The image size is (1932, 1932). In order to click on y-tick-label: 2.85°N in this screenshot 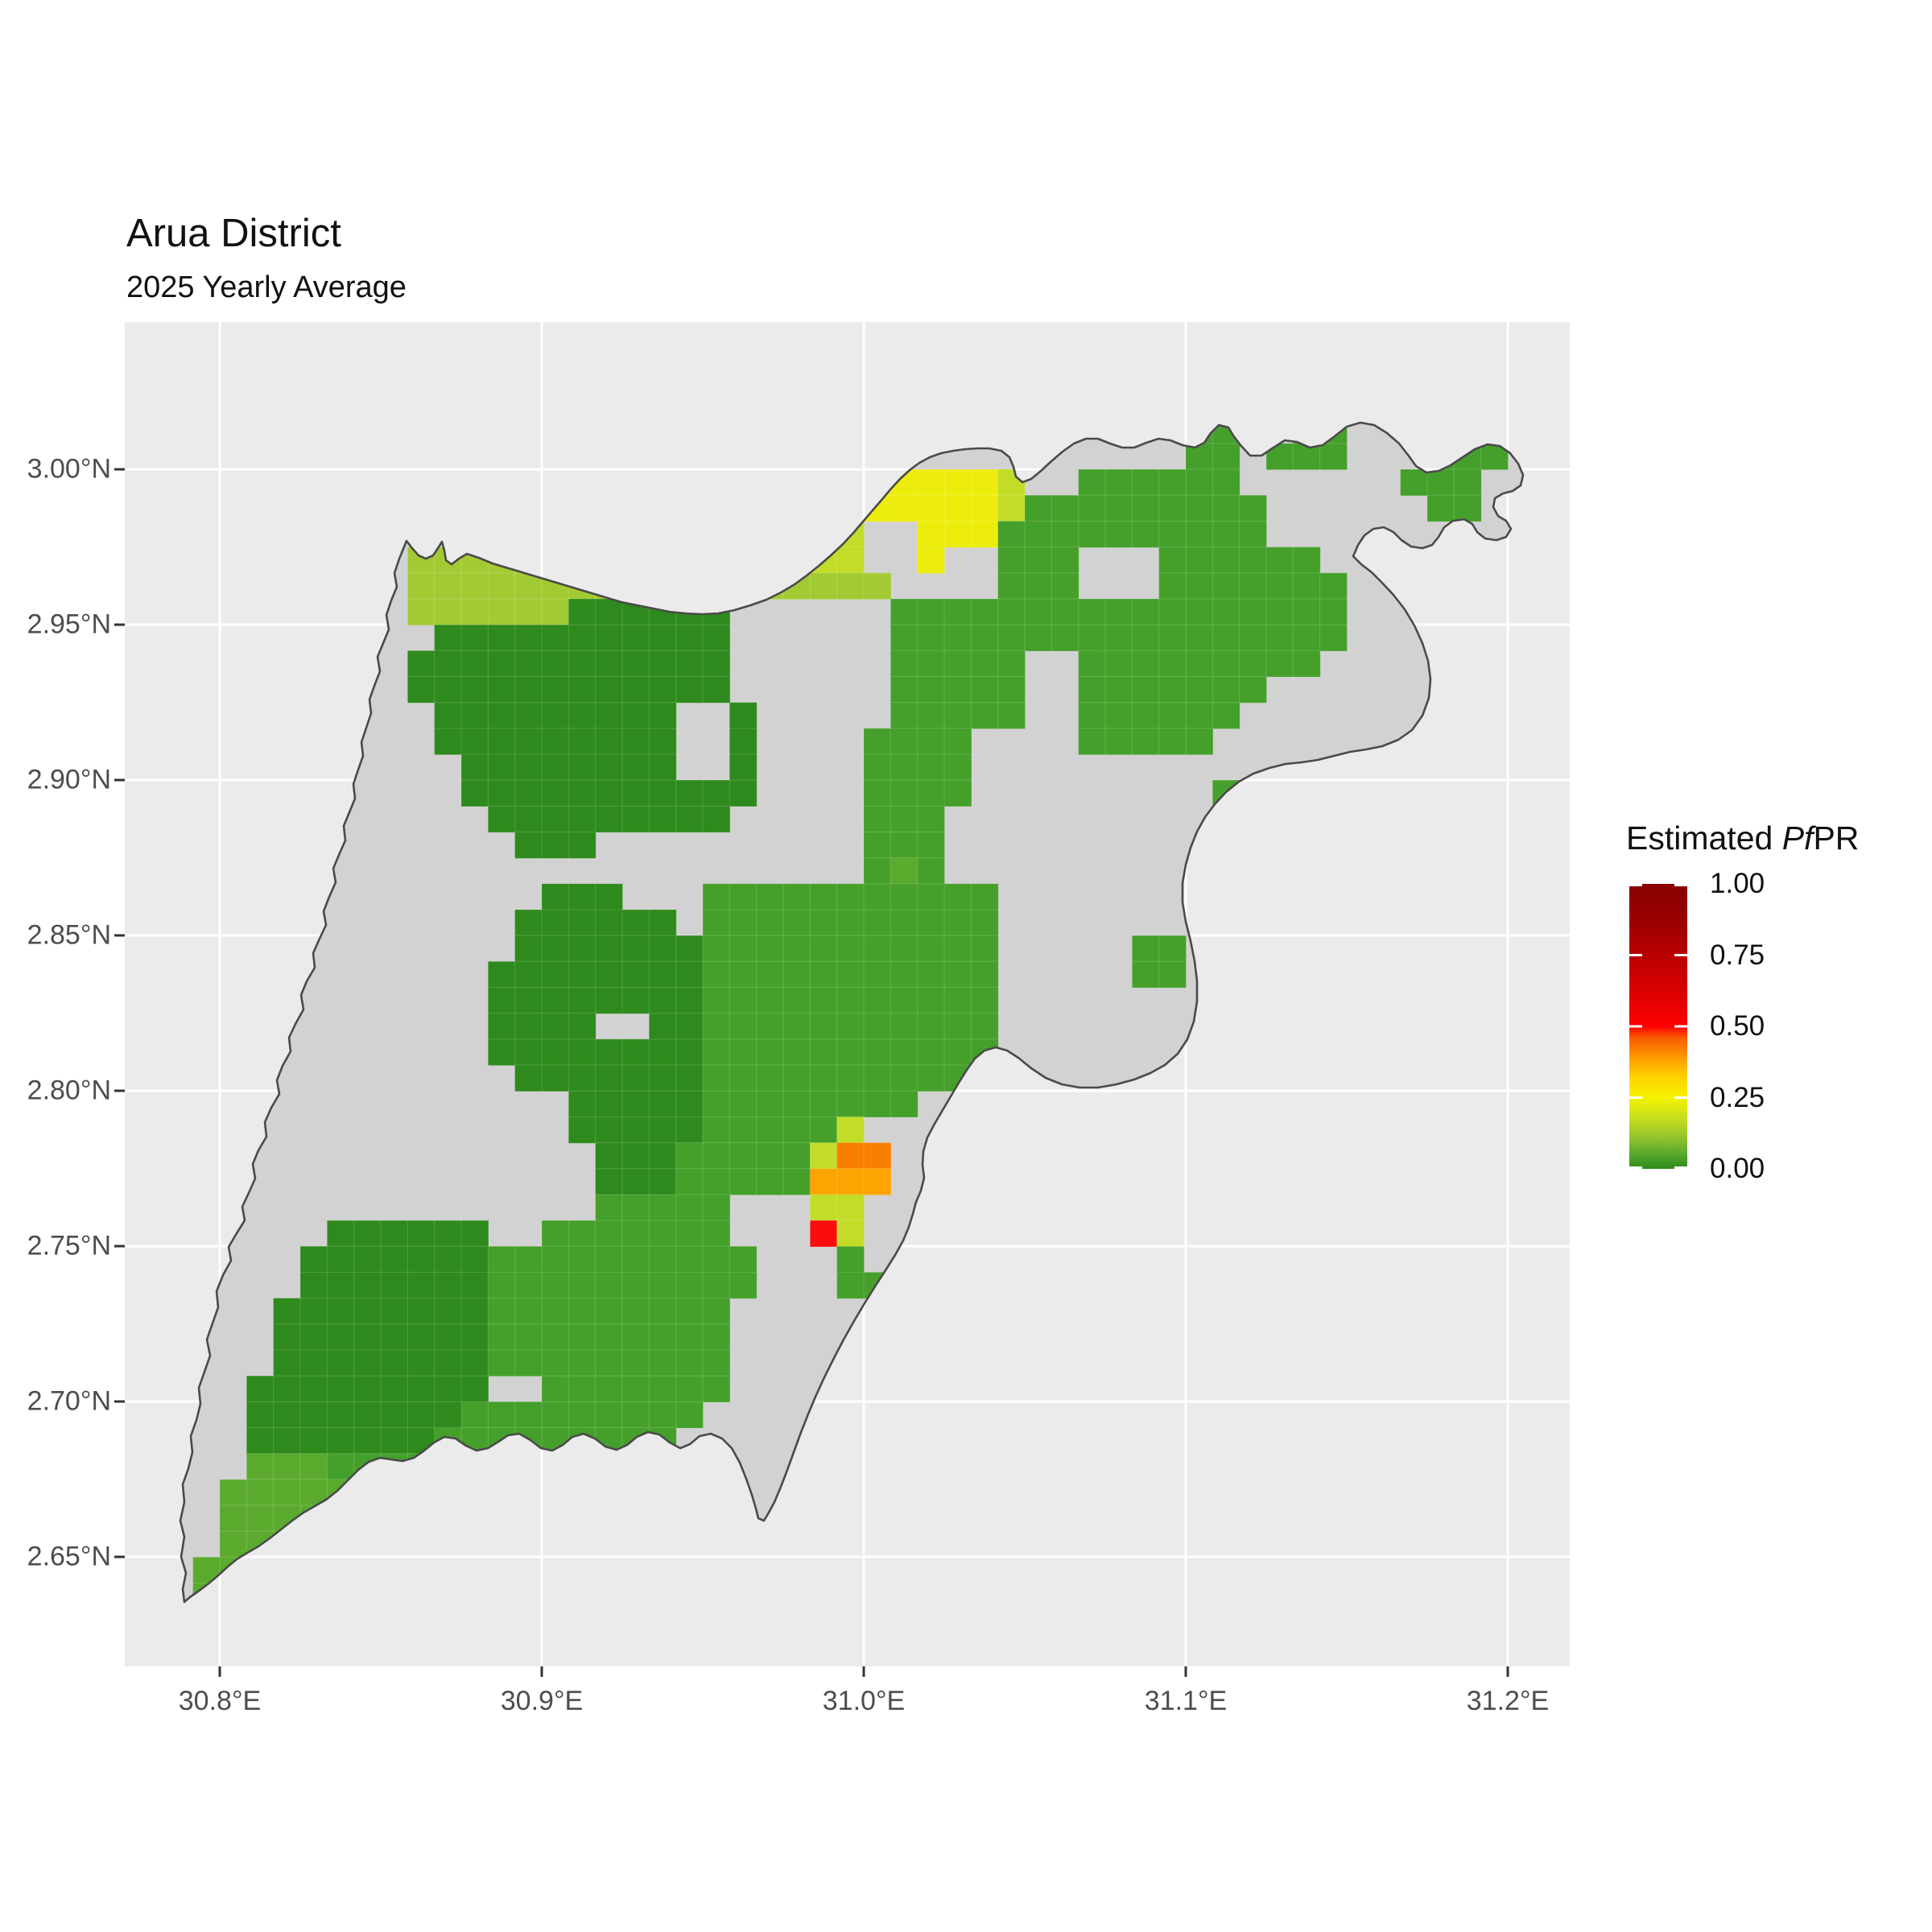, I will do `click(69, 935)`.